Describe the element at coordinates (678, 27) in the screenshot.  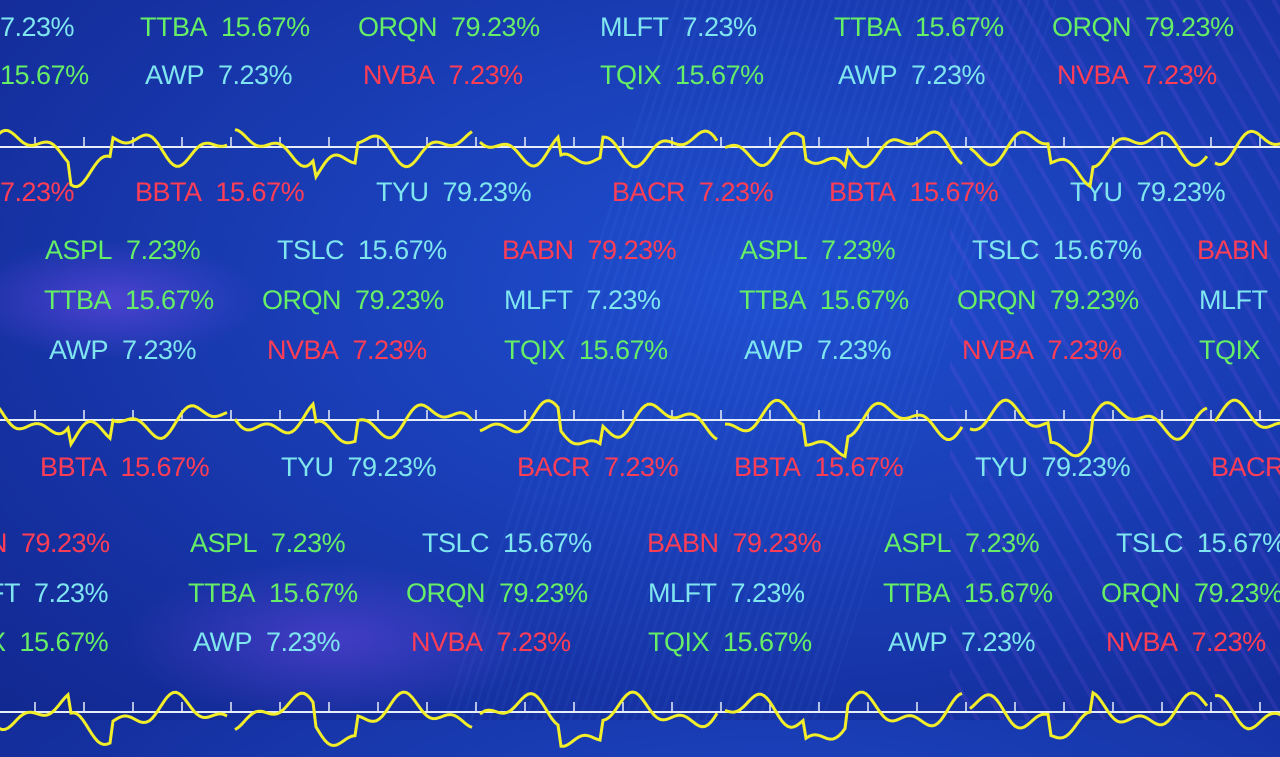
I see `ticker-item: MLFT 7.23%` at that location.